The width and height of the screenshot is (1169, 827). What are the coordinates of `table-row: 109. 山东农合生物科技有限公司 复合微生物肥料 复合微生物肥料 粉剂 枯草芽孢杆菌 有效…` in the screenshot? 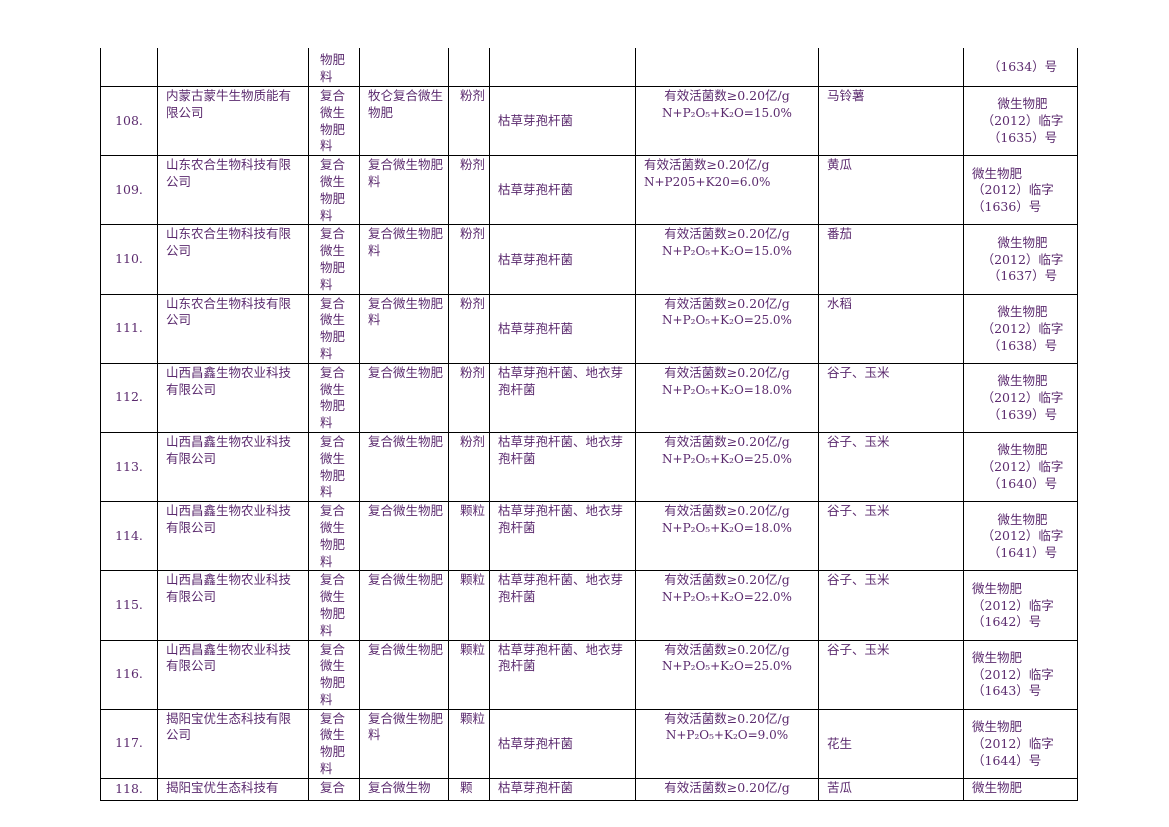 It's located at (589, 190).